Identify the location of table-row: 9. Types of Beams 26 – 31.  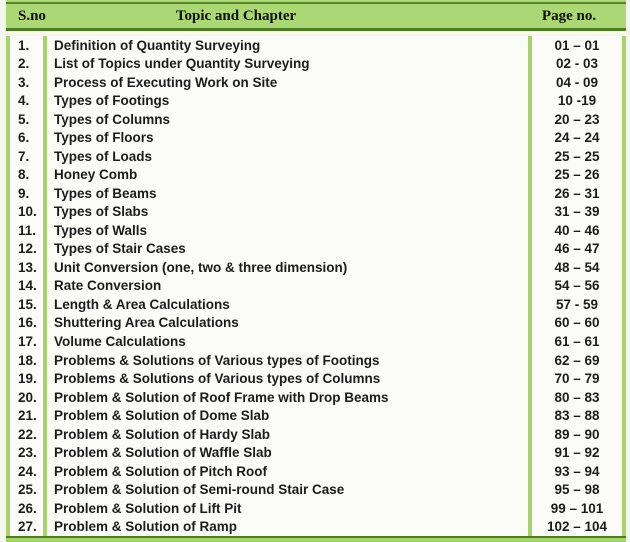
(316, 193).